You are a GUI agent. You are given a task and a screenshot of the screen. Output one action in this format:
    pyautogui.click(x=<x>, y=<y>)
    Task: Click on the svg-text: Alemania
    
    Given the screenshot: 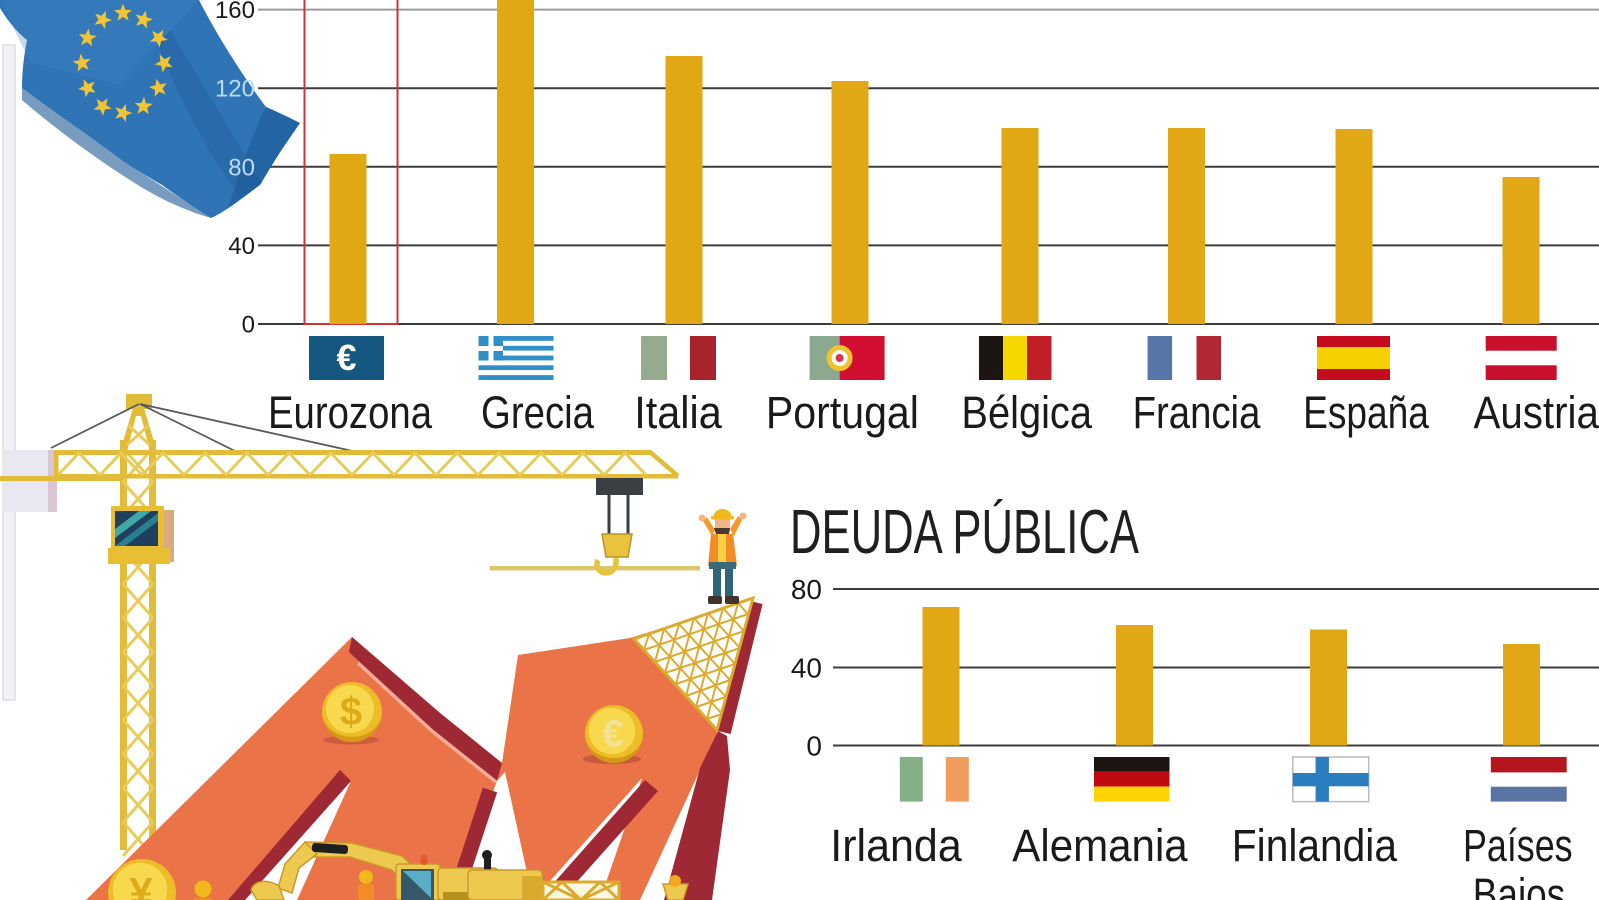 What is the action you would take?
    pyautogui.click(x=1100, y=845)
    